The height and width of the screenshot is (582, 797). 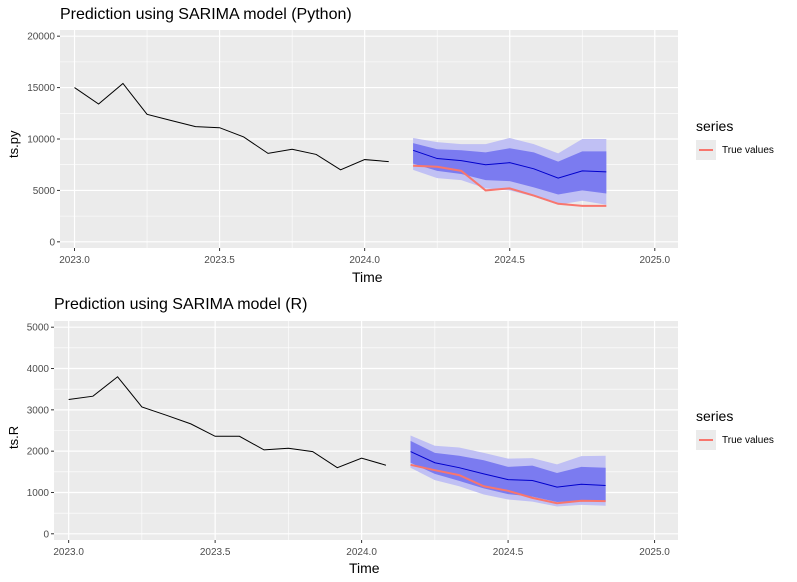 What do you see at coordinates (13, 437) in the screenshot?
I see `y-axis-label: ts.R` at bounding box center [13, 437].